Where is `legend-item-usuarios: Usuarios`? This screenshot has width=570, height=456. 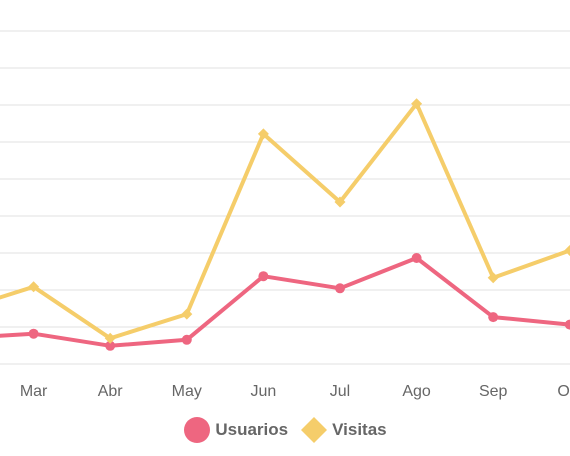
legend-item-usuarios: Usuarios is located at coordinates (235, 430).